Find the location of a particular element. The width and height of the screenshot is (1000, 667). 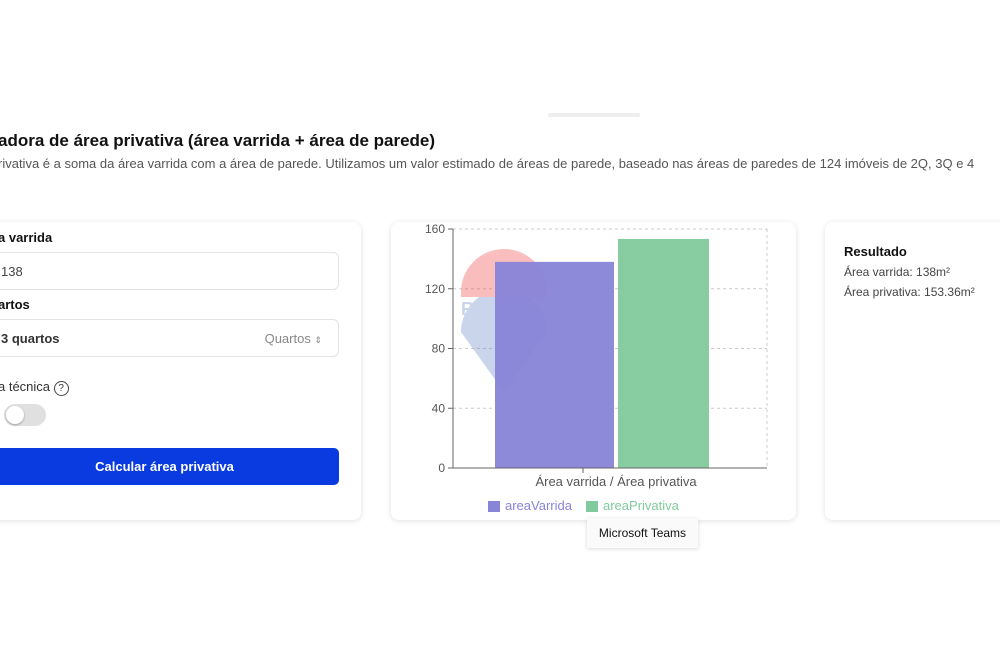

result-area-varrida: Área varrida: 138m² is located at coordinates (897, 272).